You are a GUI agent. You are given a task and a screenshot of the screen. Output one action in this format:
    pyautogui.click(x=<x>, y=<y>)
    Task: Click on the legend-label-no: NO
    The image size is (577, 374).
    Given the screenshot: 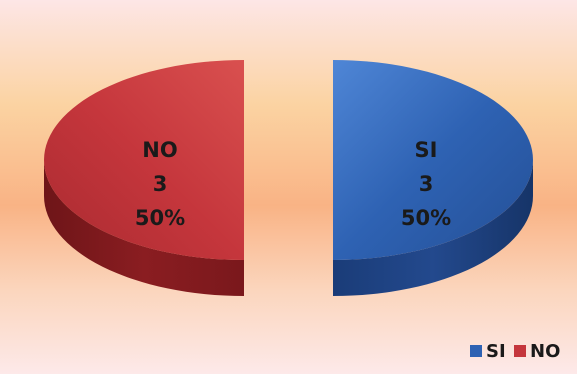 What is the action you would take?
    pyautogui.click(x=545, y=351)
    